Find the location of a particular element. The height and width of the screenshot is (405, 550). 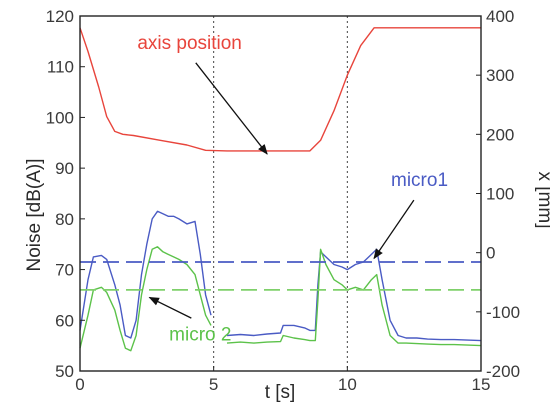

y2-tick-label: 0 is located at coordinates (490, 253).